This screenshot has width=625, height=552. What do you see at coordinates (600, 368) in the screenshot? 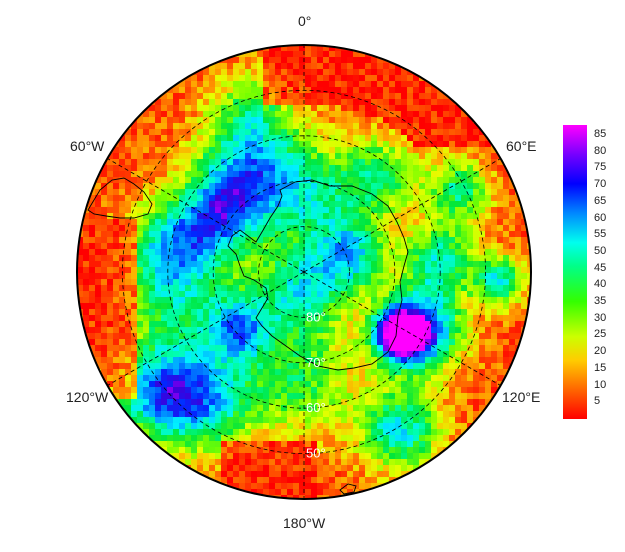
I see `colorbar-tick-label: 15` at bounding box center [600, 368].